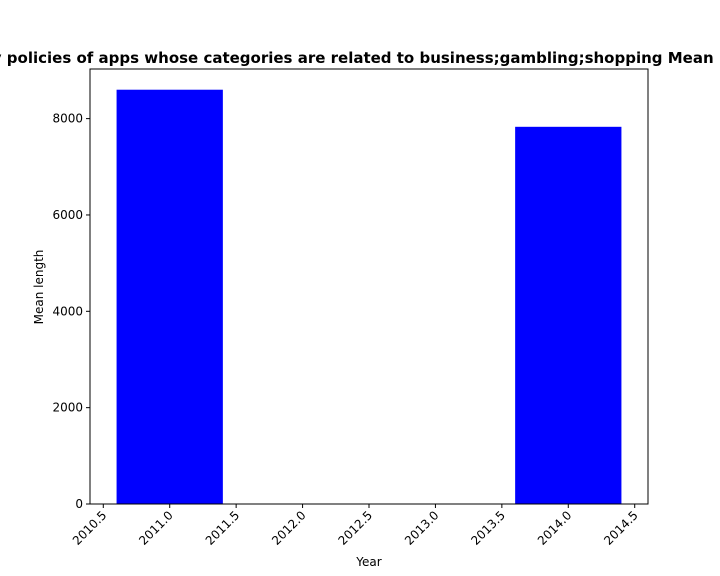 Image resolution: width=720 pixels, height=576 pixels. Describe the element at coordinates (169, 296) in the screenshot. I see `bar-2011` at that location.